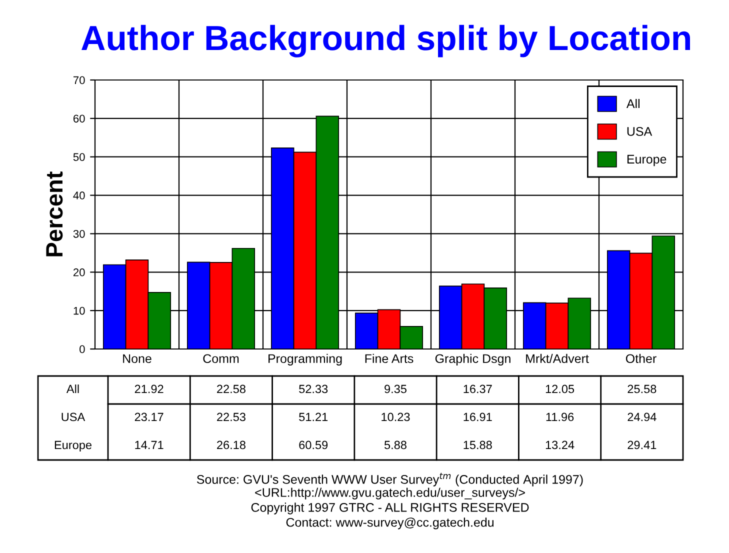  I want to click on data-label: 22.53, so click(231, 417).